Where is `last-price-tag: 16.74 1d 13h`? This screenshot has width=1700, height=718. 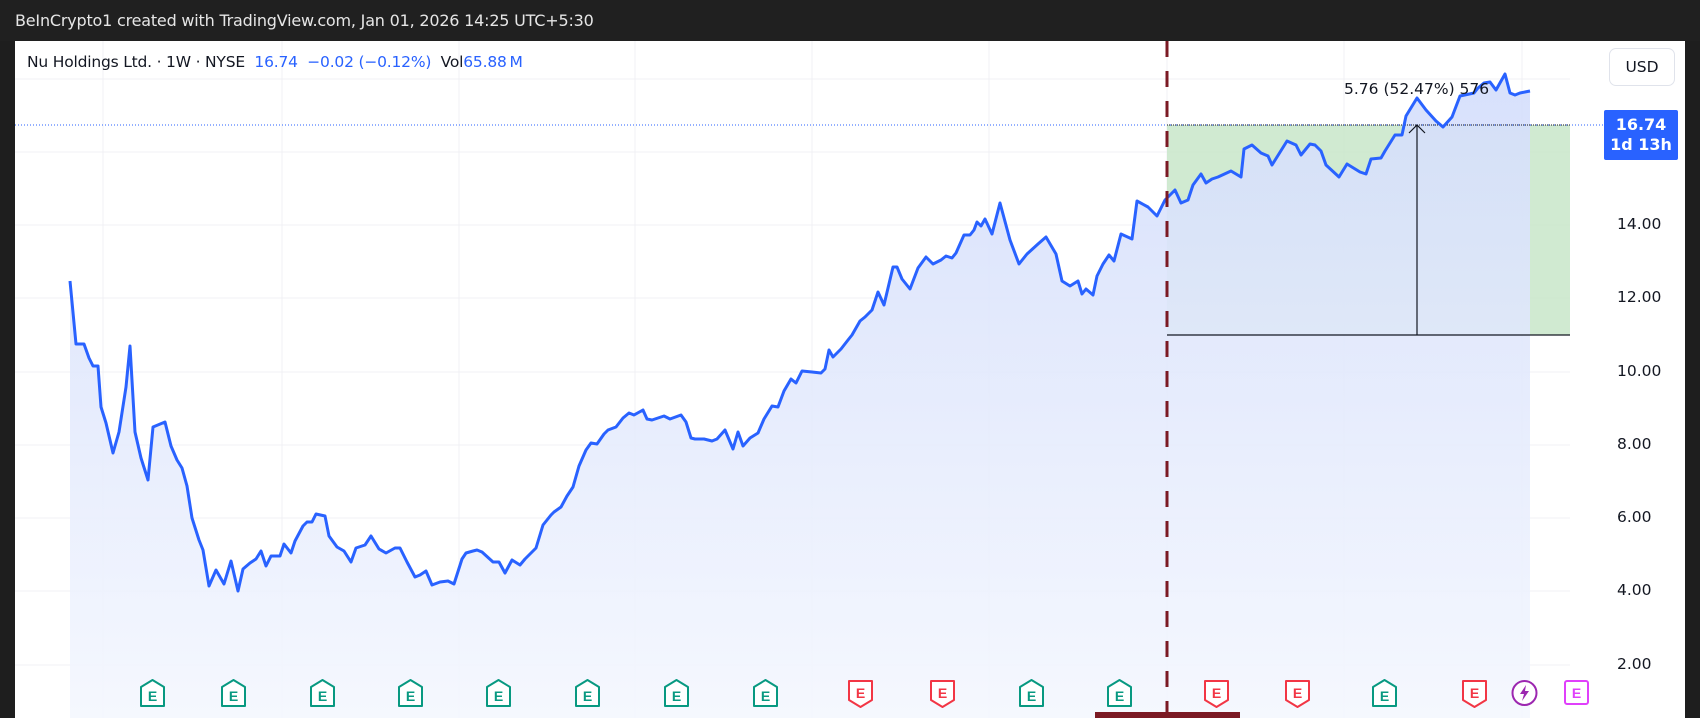 last-price-tag: 16.74 1d 13h is located at coordinates (1641, 135).